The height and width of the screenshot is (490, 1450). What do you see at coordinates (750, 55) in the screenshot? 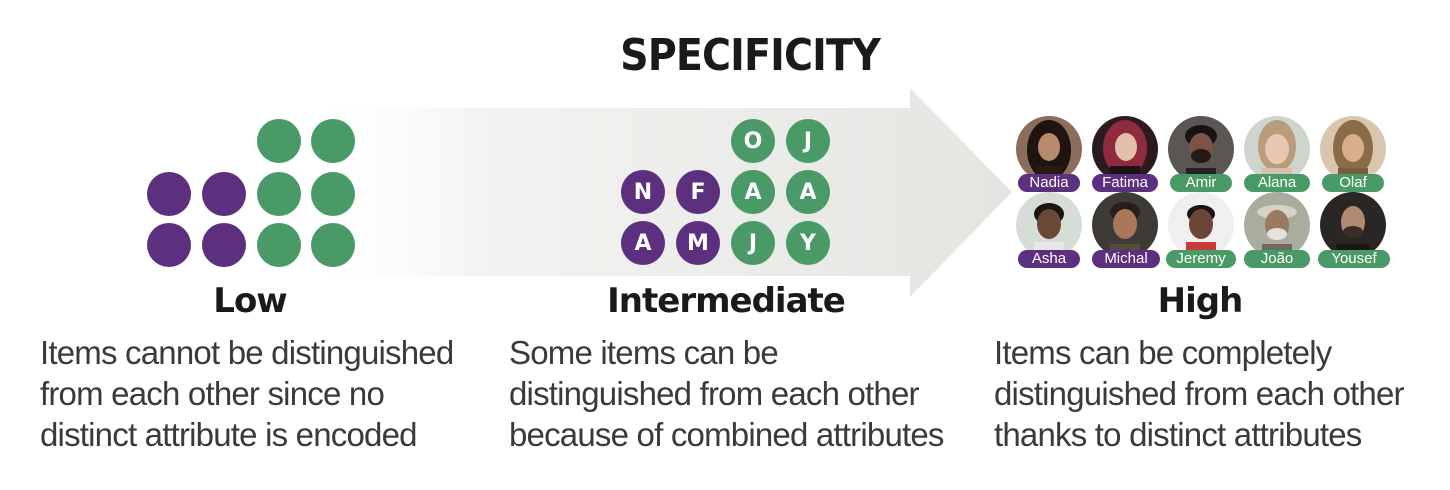
I see `diagram-title: SPECIFICITY` at bounding box center [750, 55].